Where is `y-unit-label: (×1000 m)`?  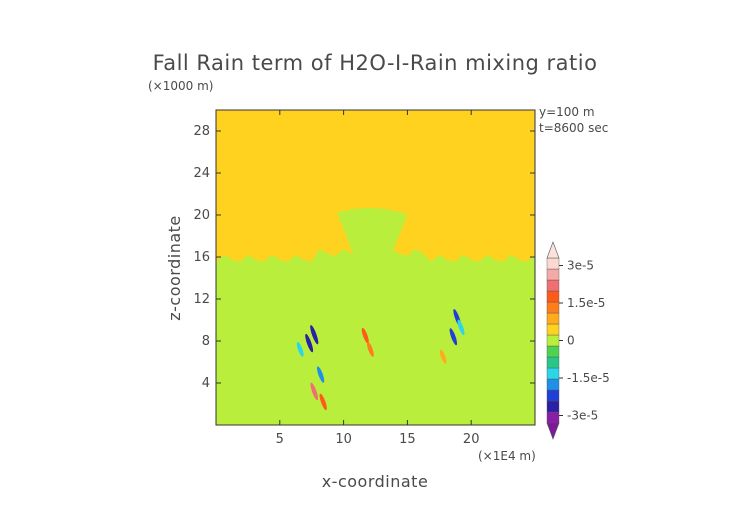 y-unit-label: (×1000 m) is located at coordinates (180, 86).